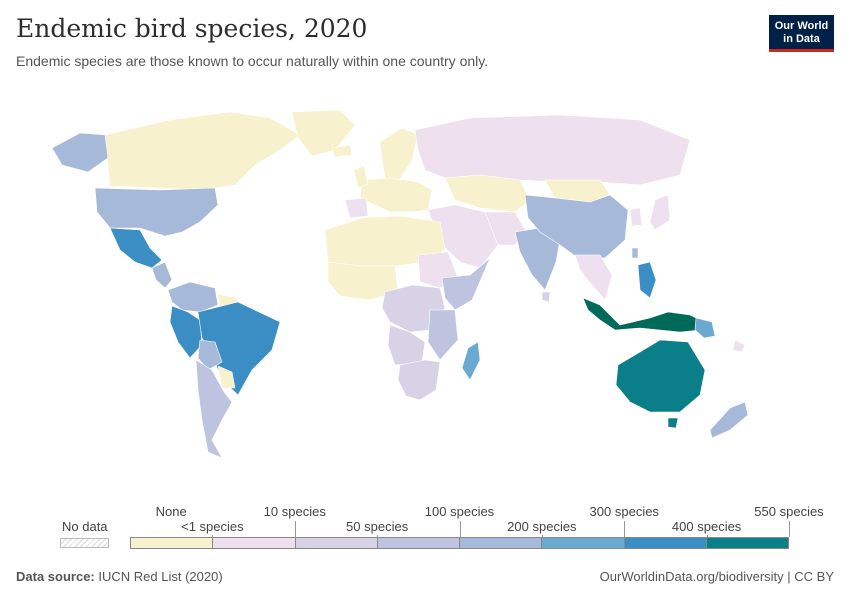 This screenshot has width=850, height=600. What do you see at coordinates (171, 511) in the screenshot?
I see `legend-label-0: None` at bounding box center [171, 511].